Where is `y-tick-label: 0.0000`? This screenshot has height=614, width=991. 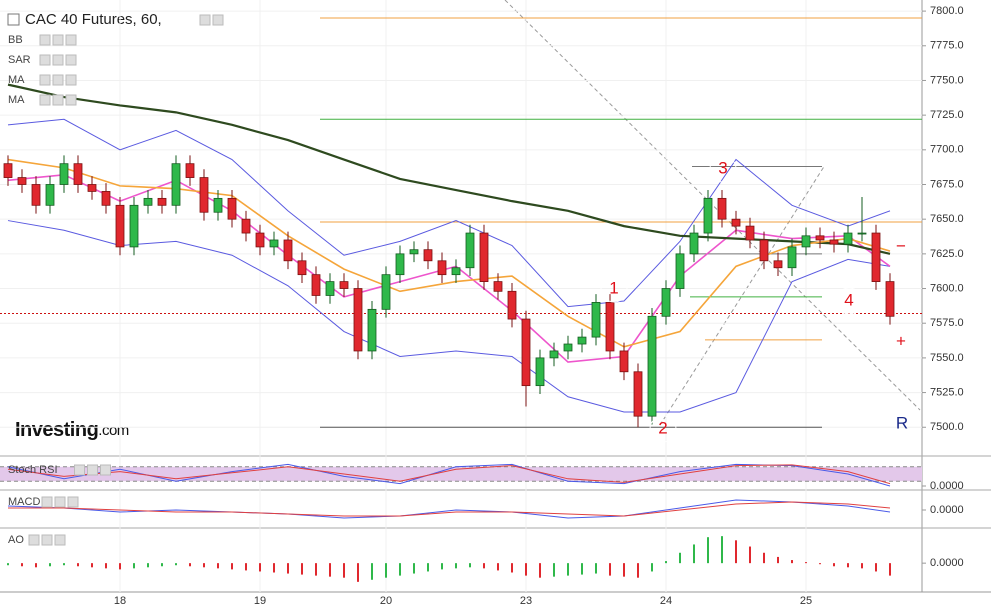 y-tick-label: 0.0000 is located at coordinates (947, 510).